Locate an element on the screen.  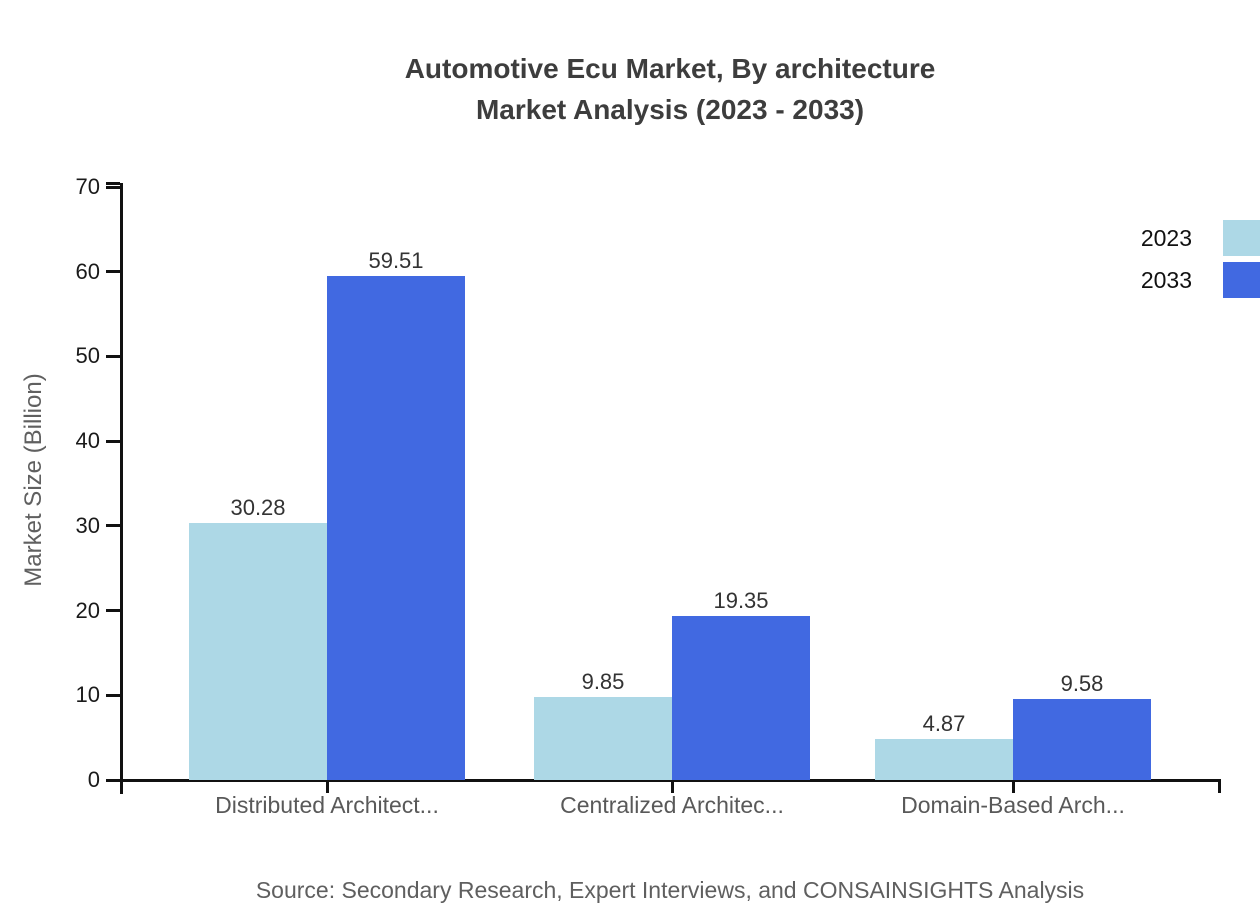
legend-swatch-2023 is located at coordinates (1241, 238).